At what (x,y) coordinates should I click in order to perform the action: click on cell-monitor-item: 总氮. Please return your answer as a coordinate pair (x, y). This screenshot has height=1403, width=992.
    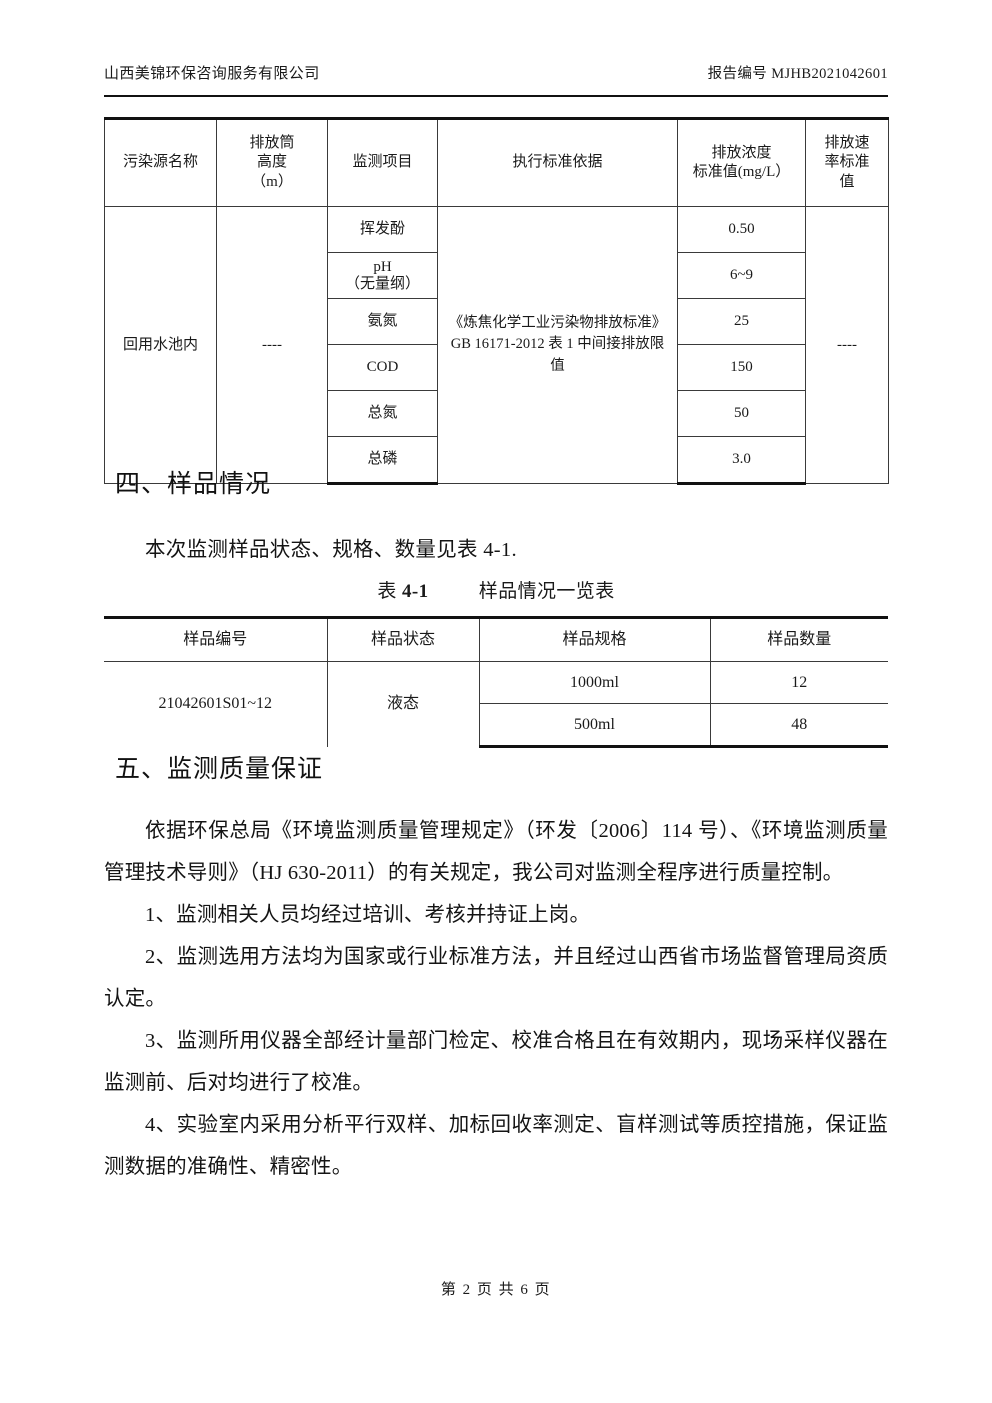
    Looking at the image, I should click on (382, 413).